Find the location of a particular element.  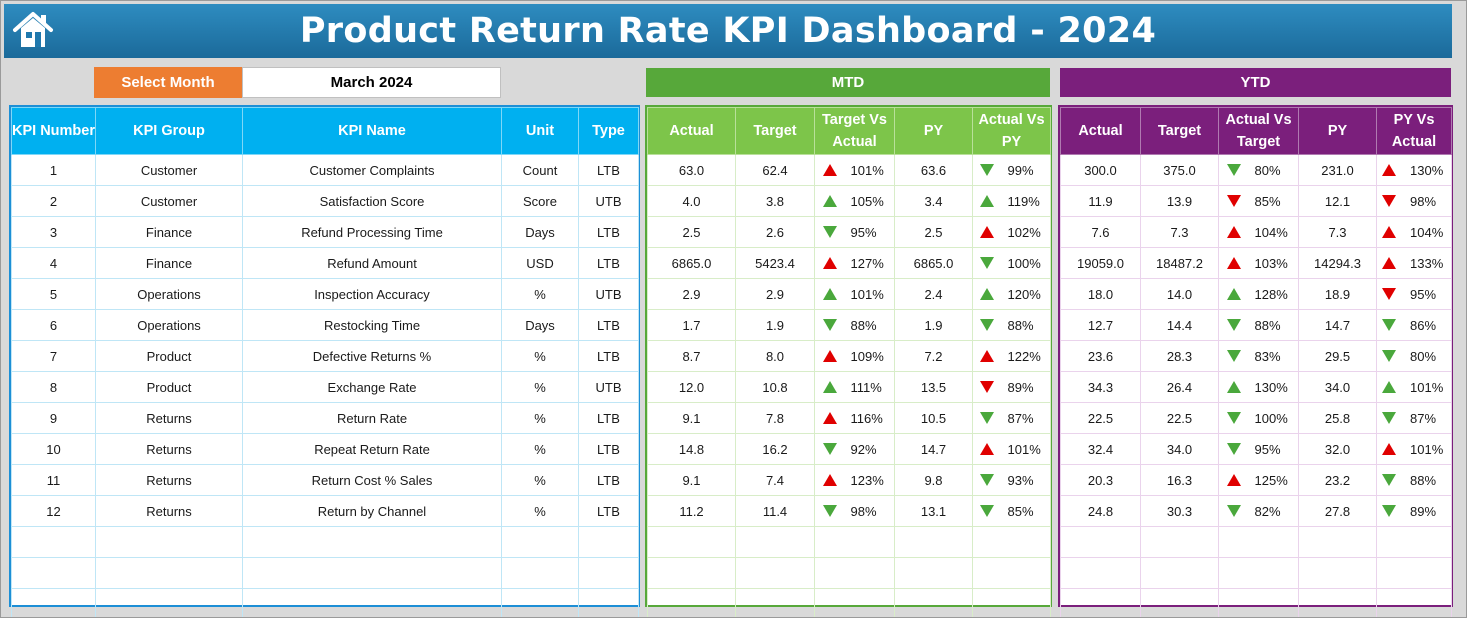

ytd-target-cell: 34.0 is located at coordinates (1179, 449).